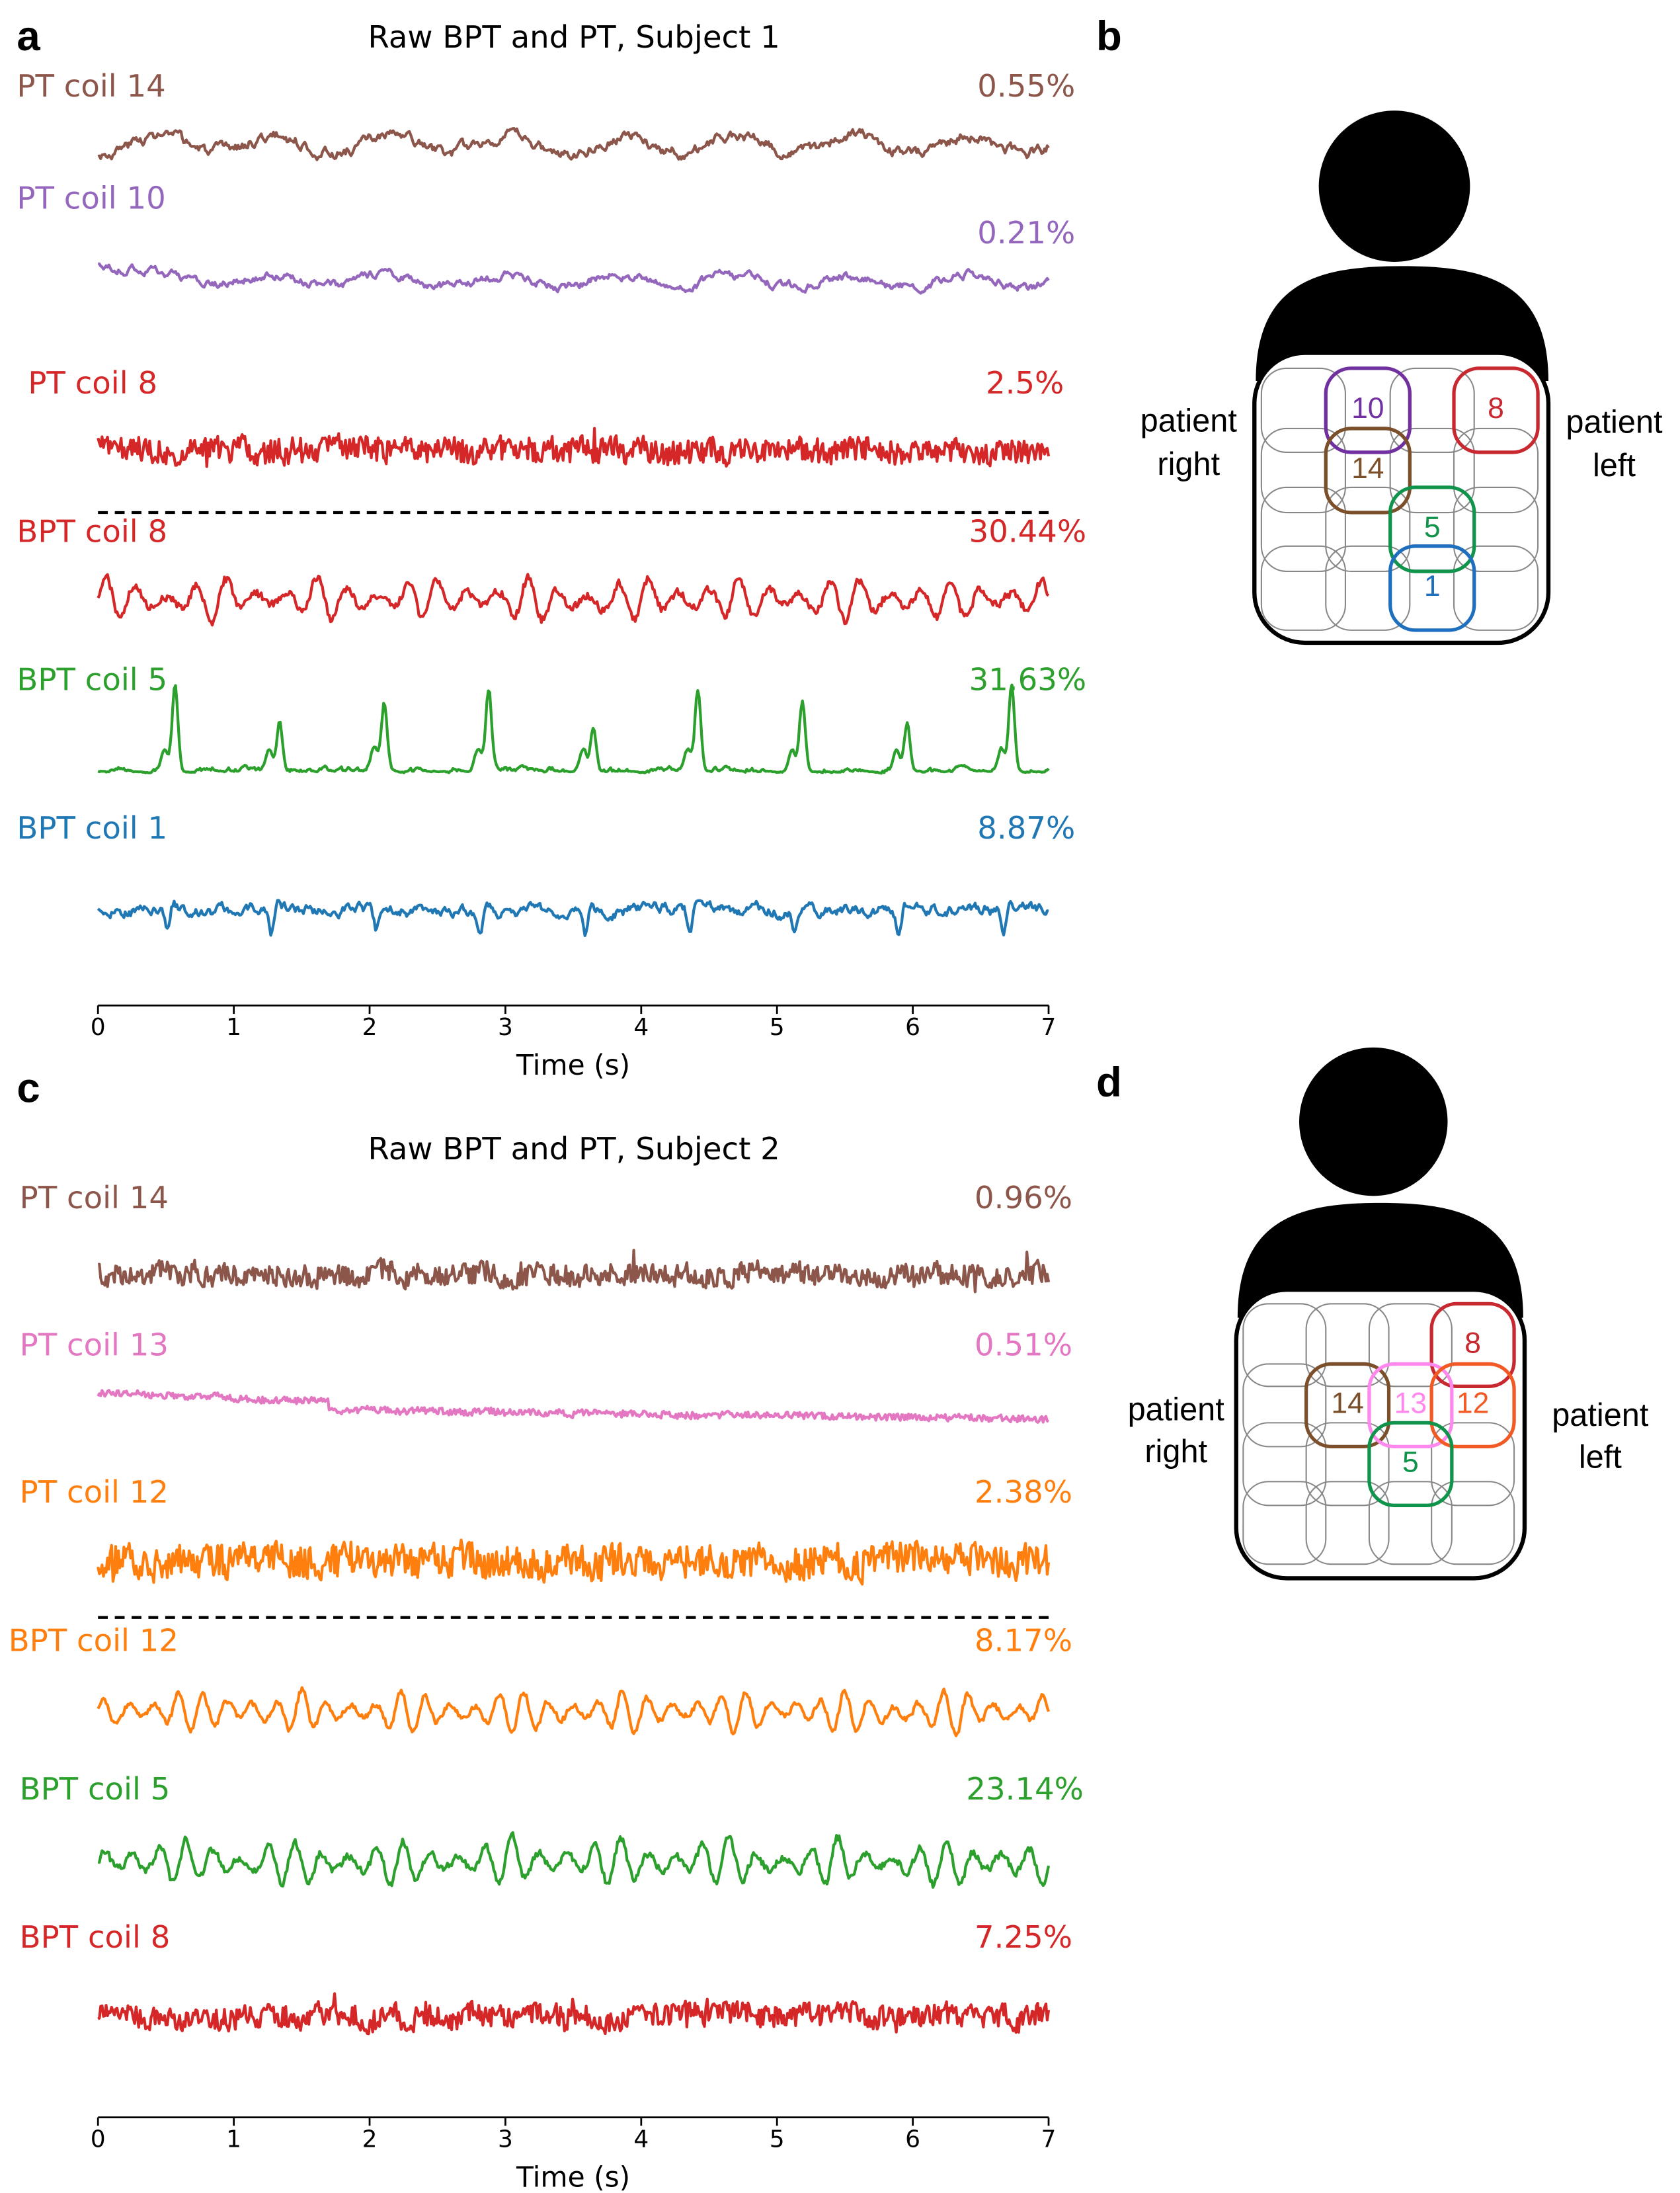 Image resolution: width=1680 pixels, height=2193 pixels. I want to click on chart-title-subject-2: Raw BPT and PT, Subject 2, so click(574, 1149).